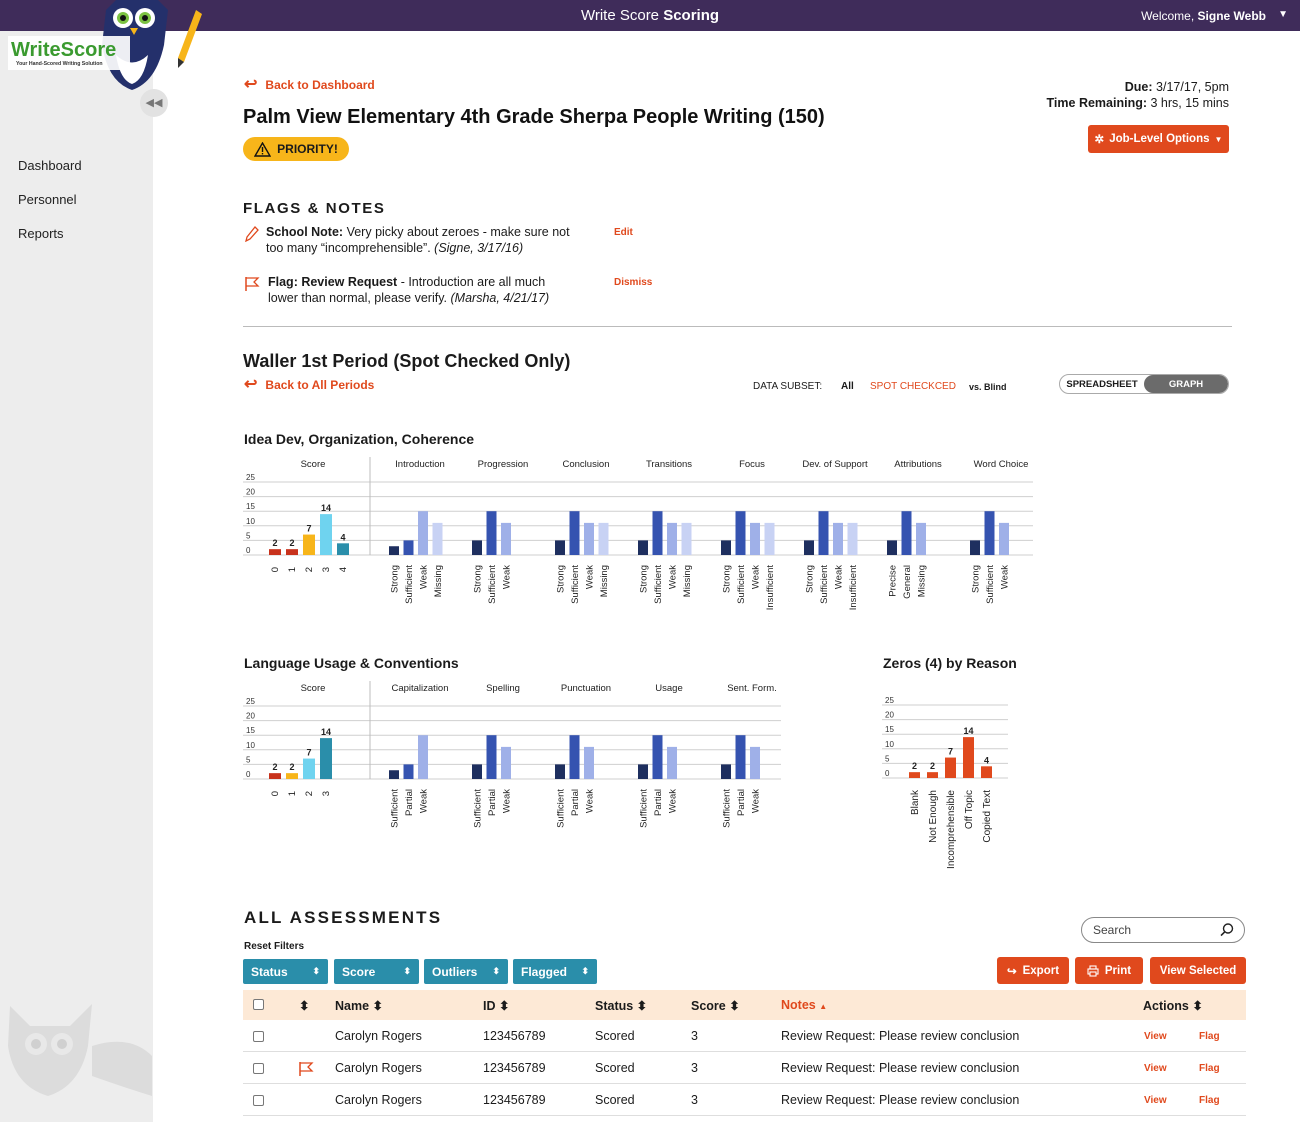 The height and width of the screenshot is (1122, 1300). What do you see at coordinates (1186, 384) in the screenshot?
I see `graph-view-button: GRAPH` at bounding box center [1186, 384].